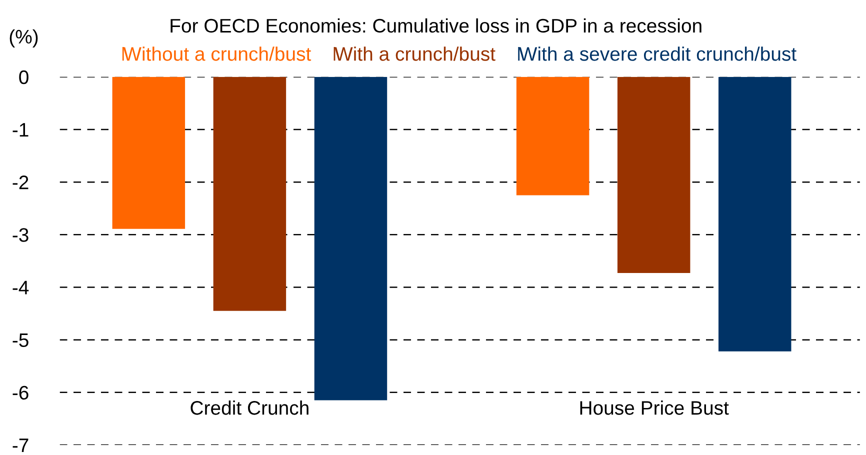  Describe the element at coordinates (249, 407) in the screenshot. I see `x-tick-label: Credit Crunch` at that location.